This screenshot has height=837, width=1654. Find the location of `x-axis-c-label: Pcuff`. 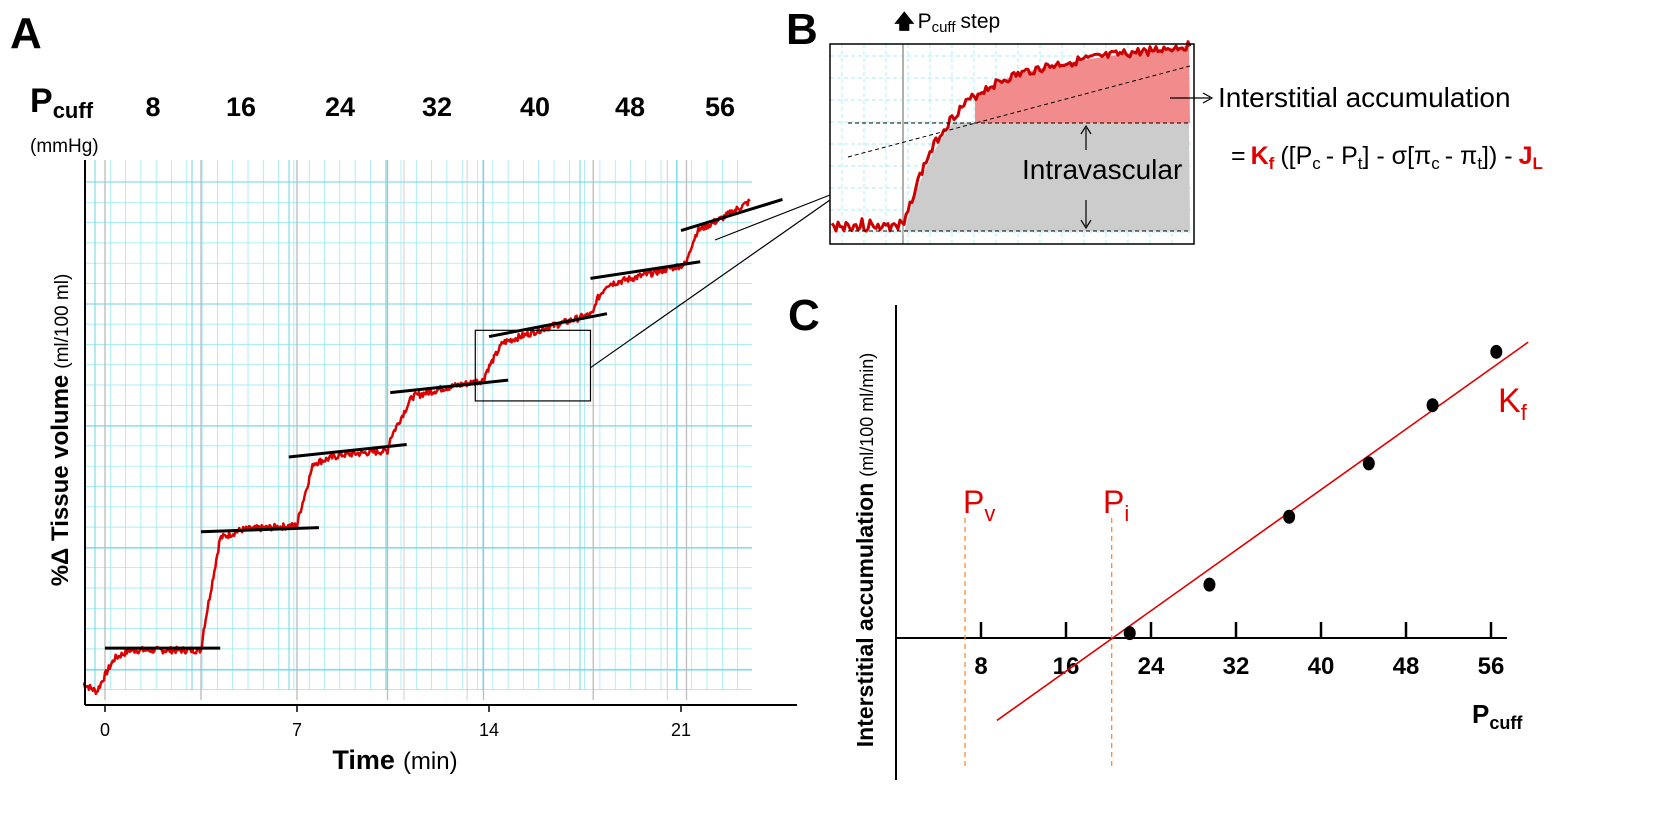

x-axis-c-label: Pcuff is located at coordinates (1497, 716).